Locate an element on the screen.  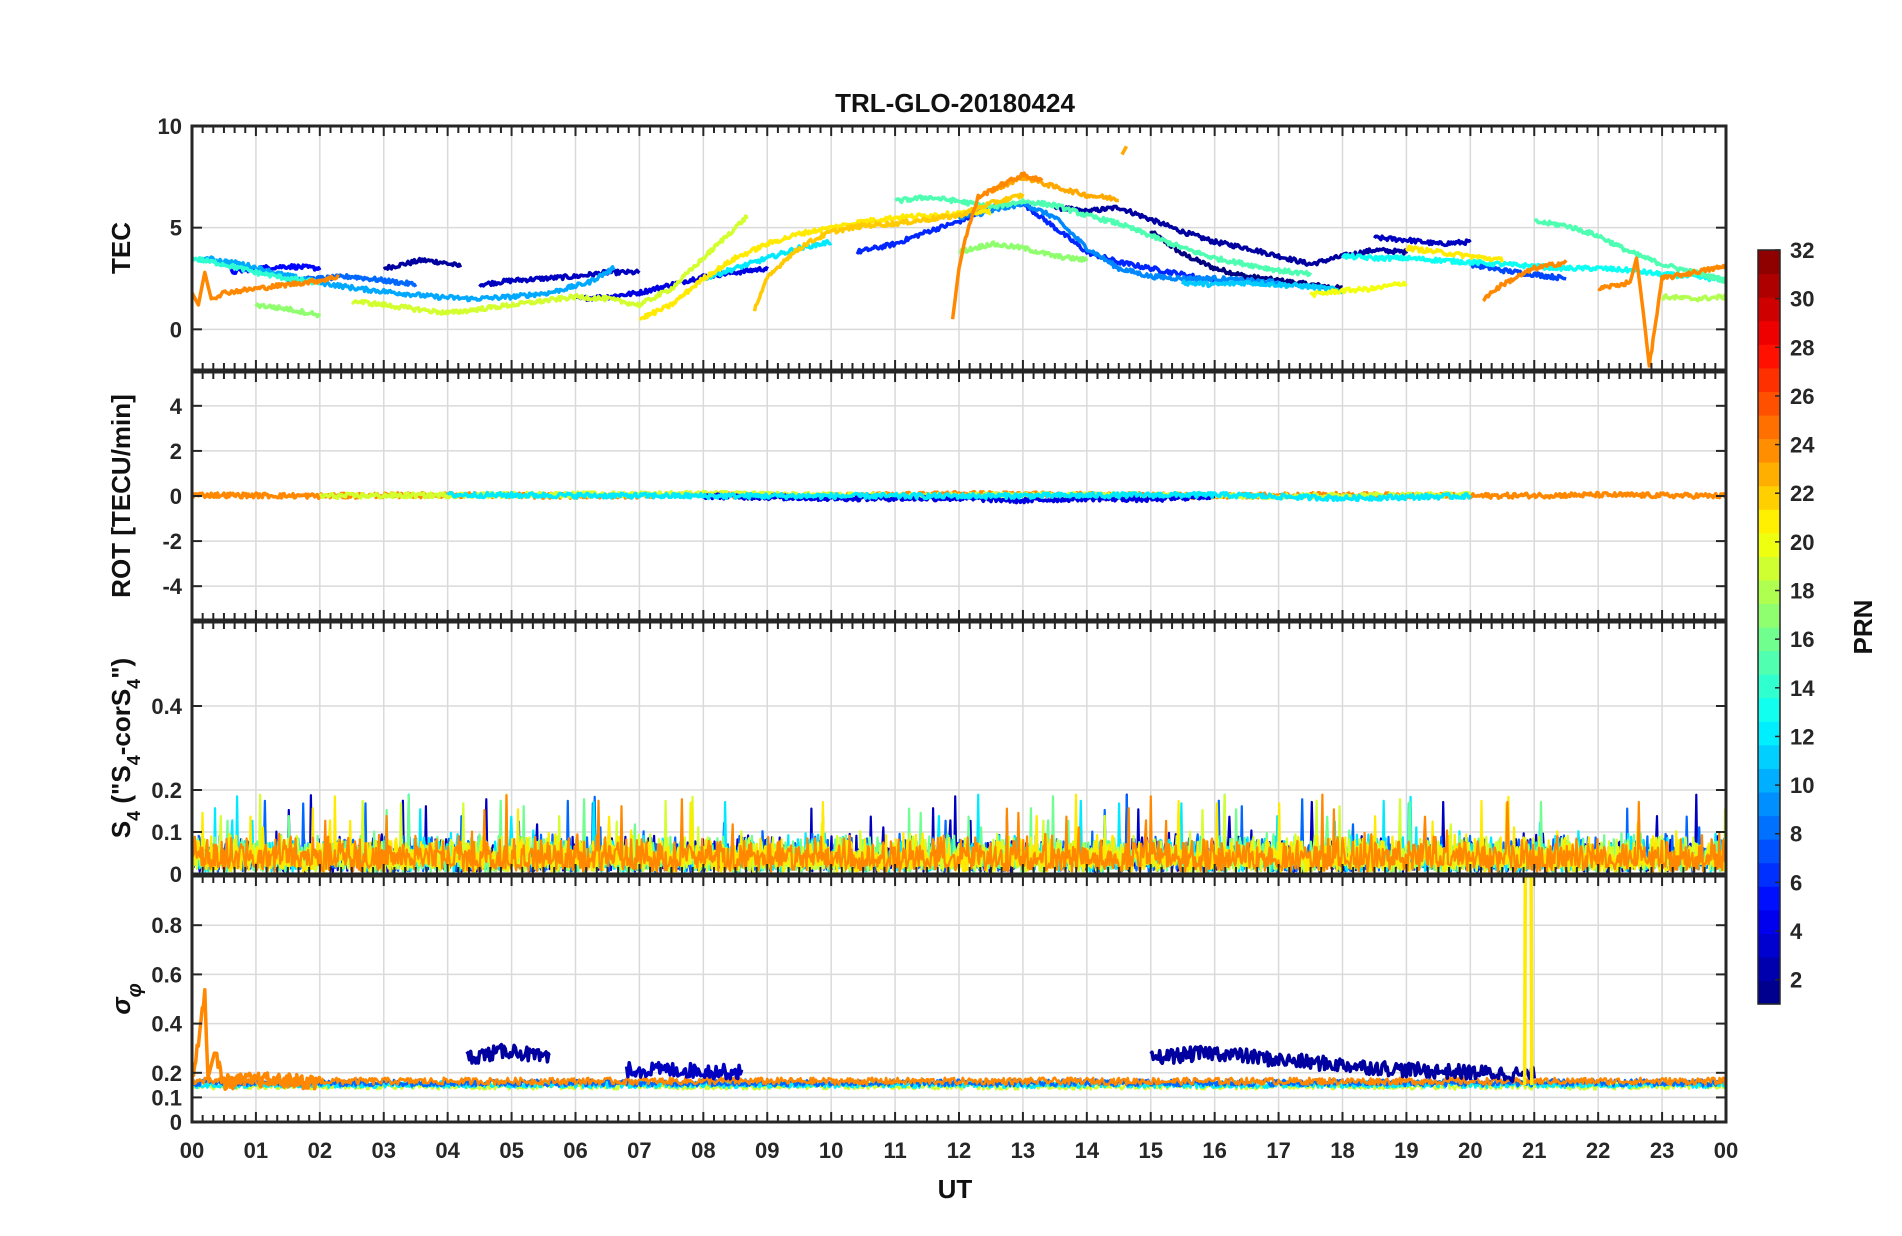
prn-24-sigma-baseline is located at coordinates (959, 1081).